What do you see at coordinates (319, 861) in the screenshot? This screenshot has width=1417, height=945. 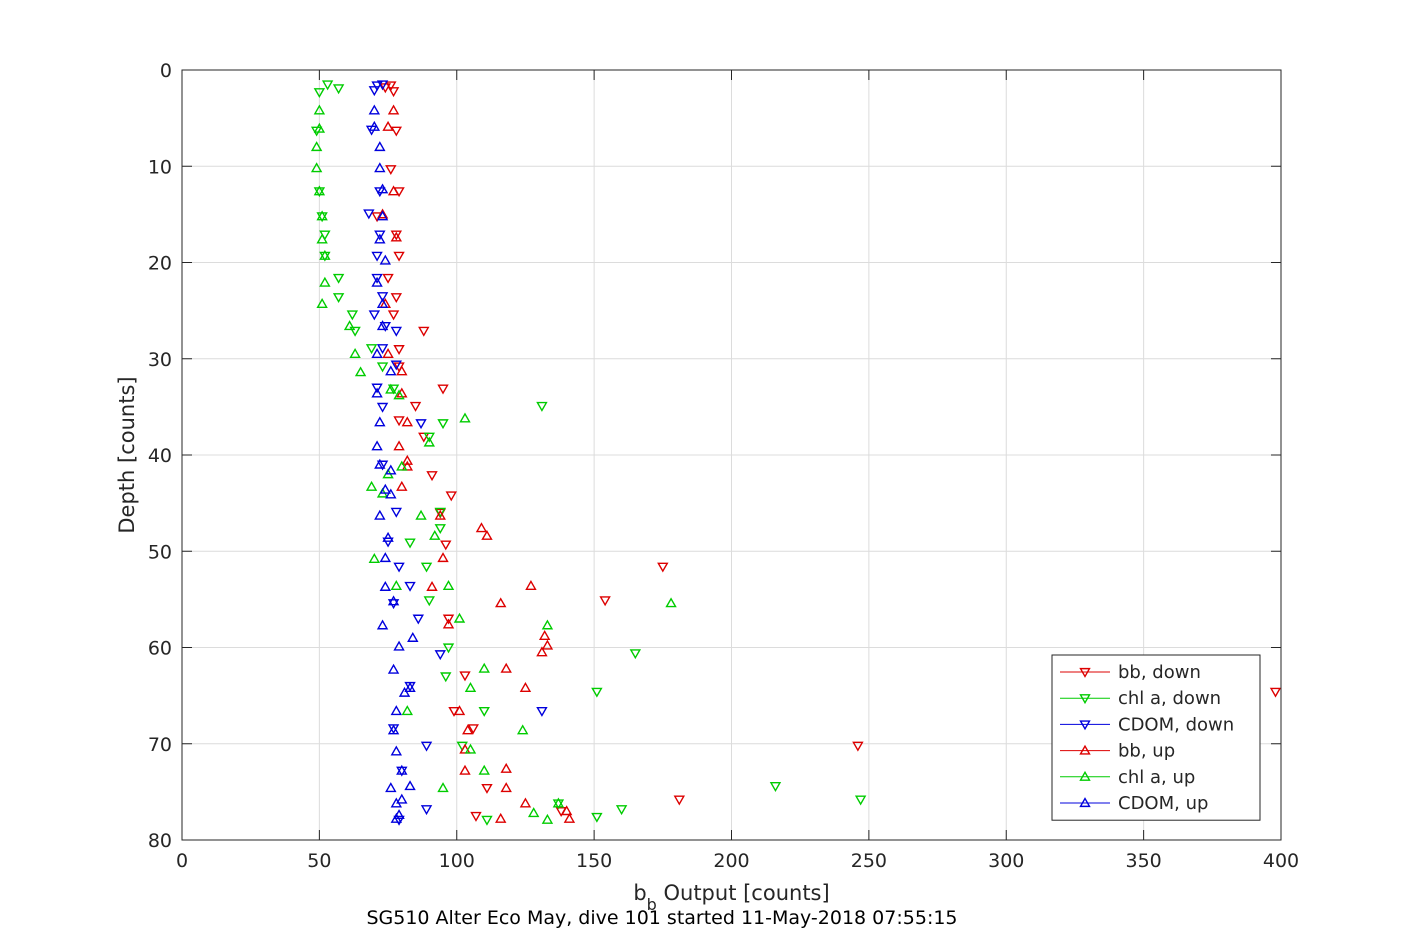 I see `x-tick-label: 50` at bounding box center [319, 861].